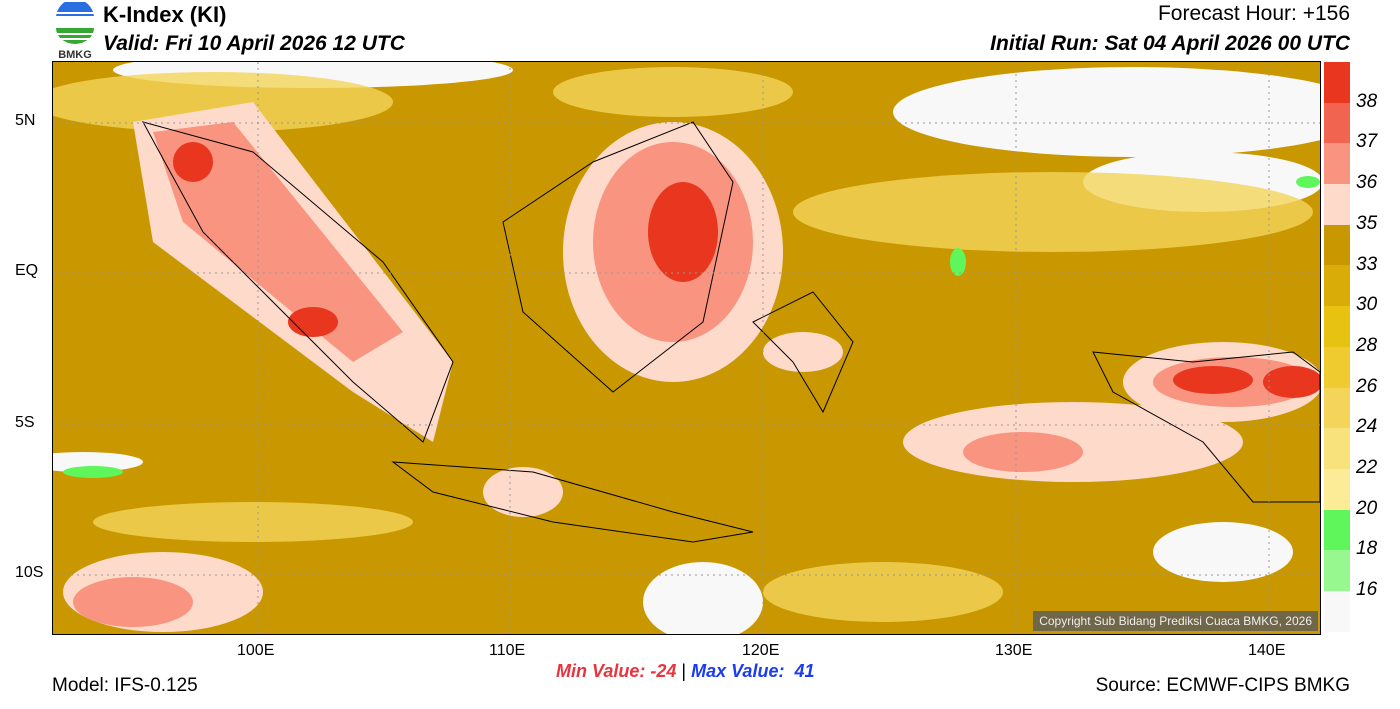 The image size is (1400, 709). What do you see at coordinates (1367, 590) in the screenshot?
I see `legend-label: 16` at bounding box center [1367, 590].